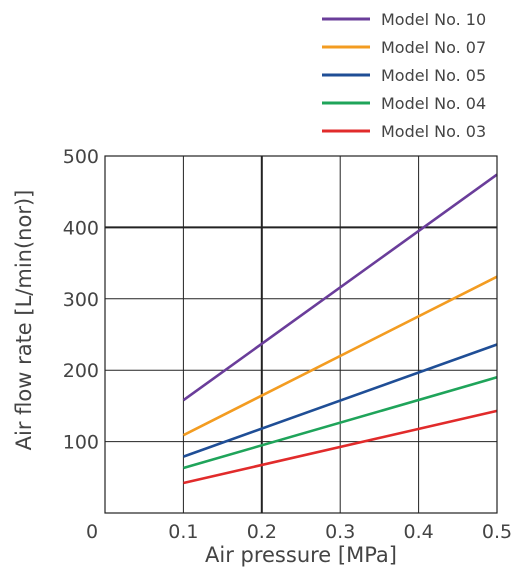 This screenshot has height=572, width=515. Describe the element at coordinates (81, 371) in the screenshot. I see `y-tick-label-1: 200` at that location.